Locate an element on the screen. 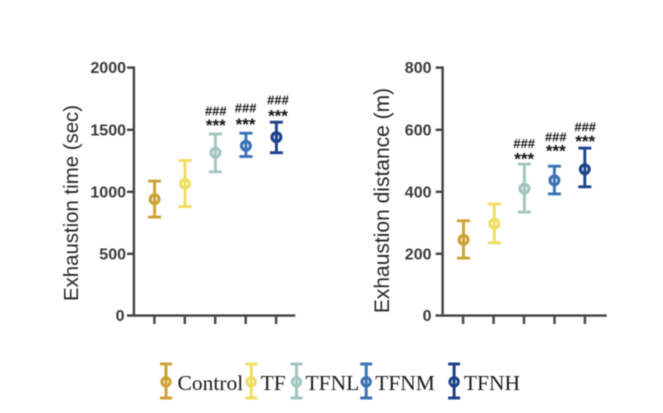 The image size is (663, 413). svg-text: 500 is located at coordinates (112, 254).